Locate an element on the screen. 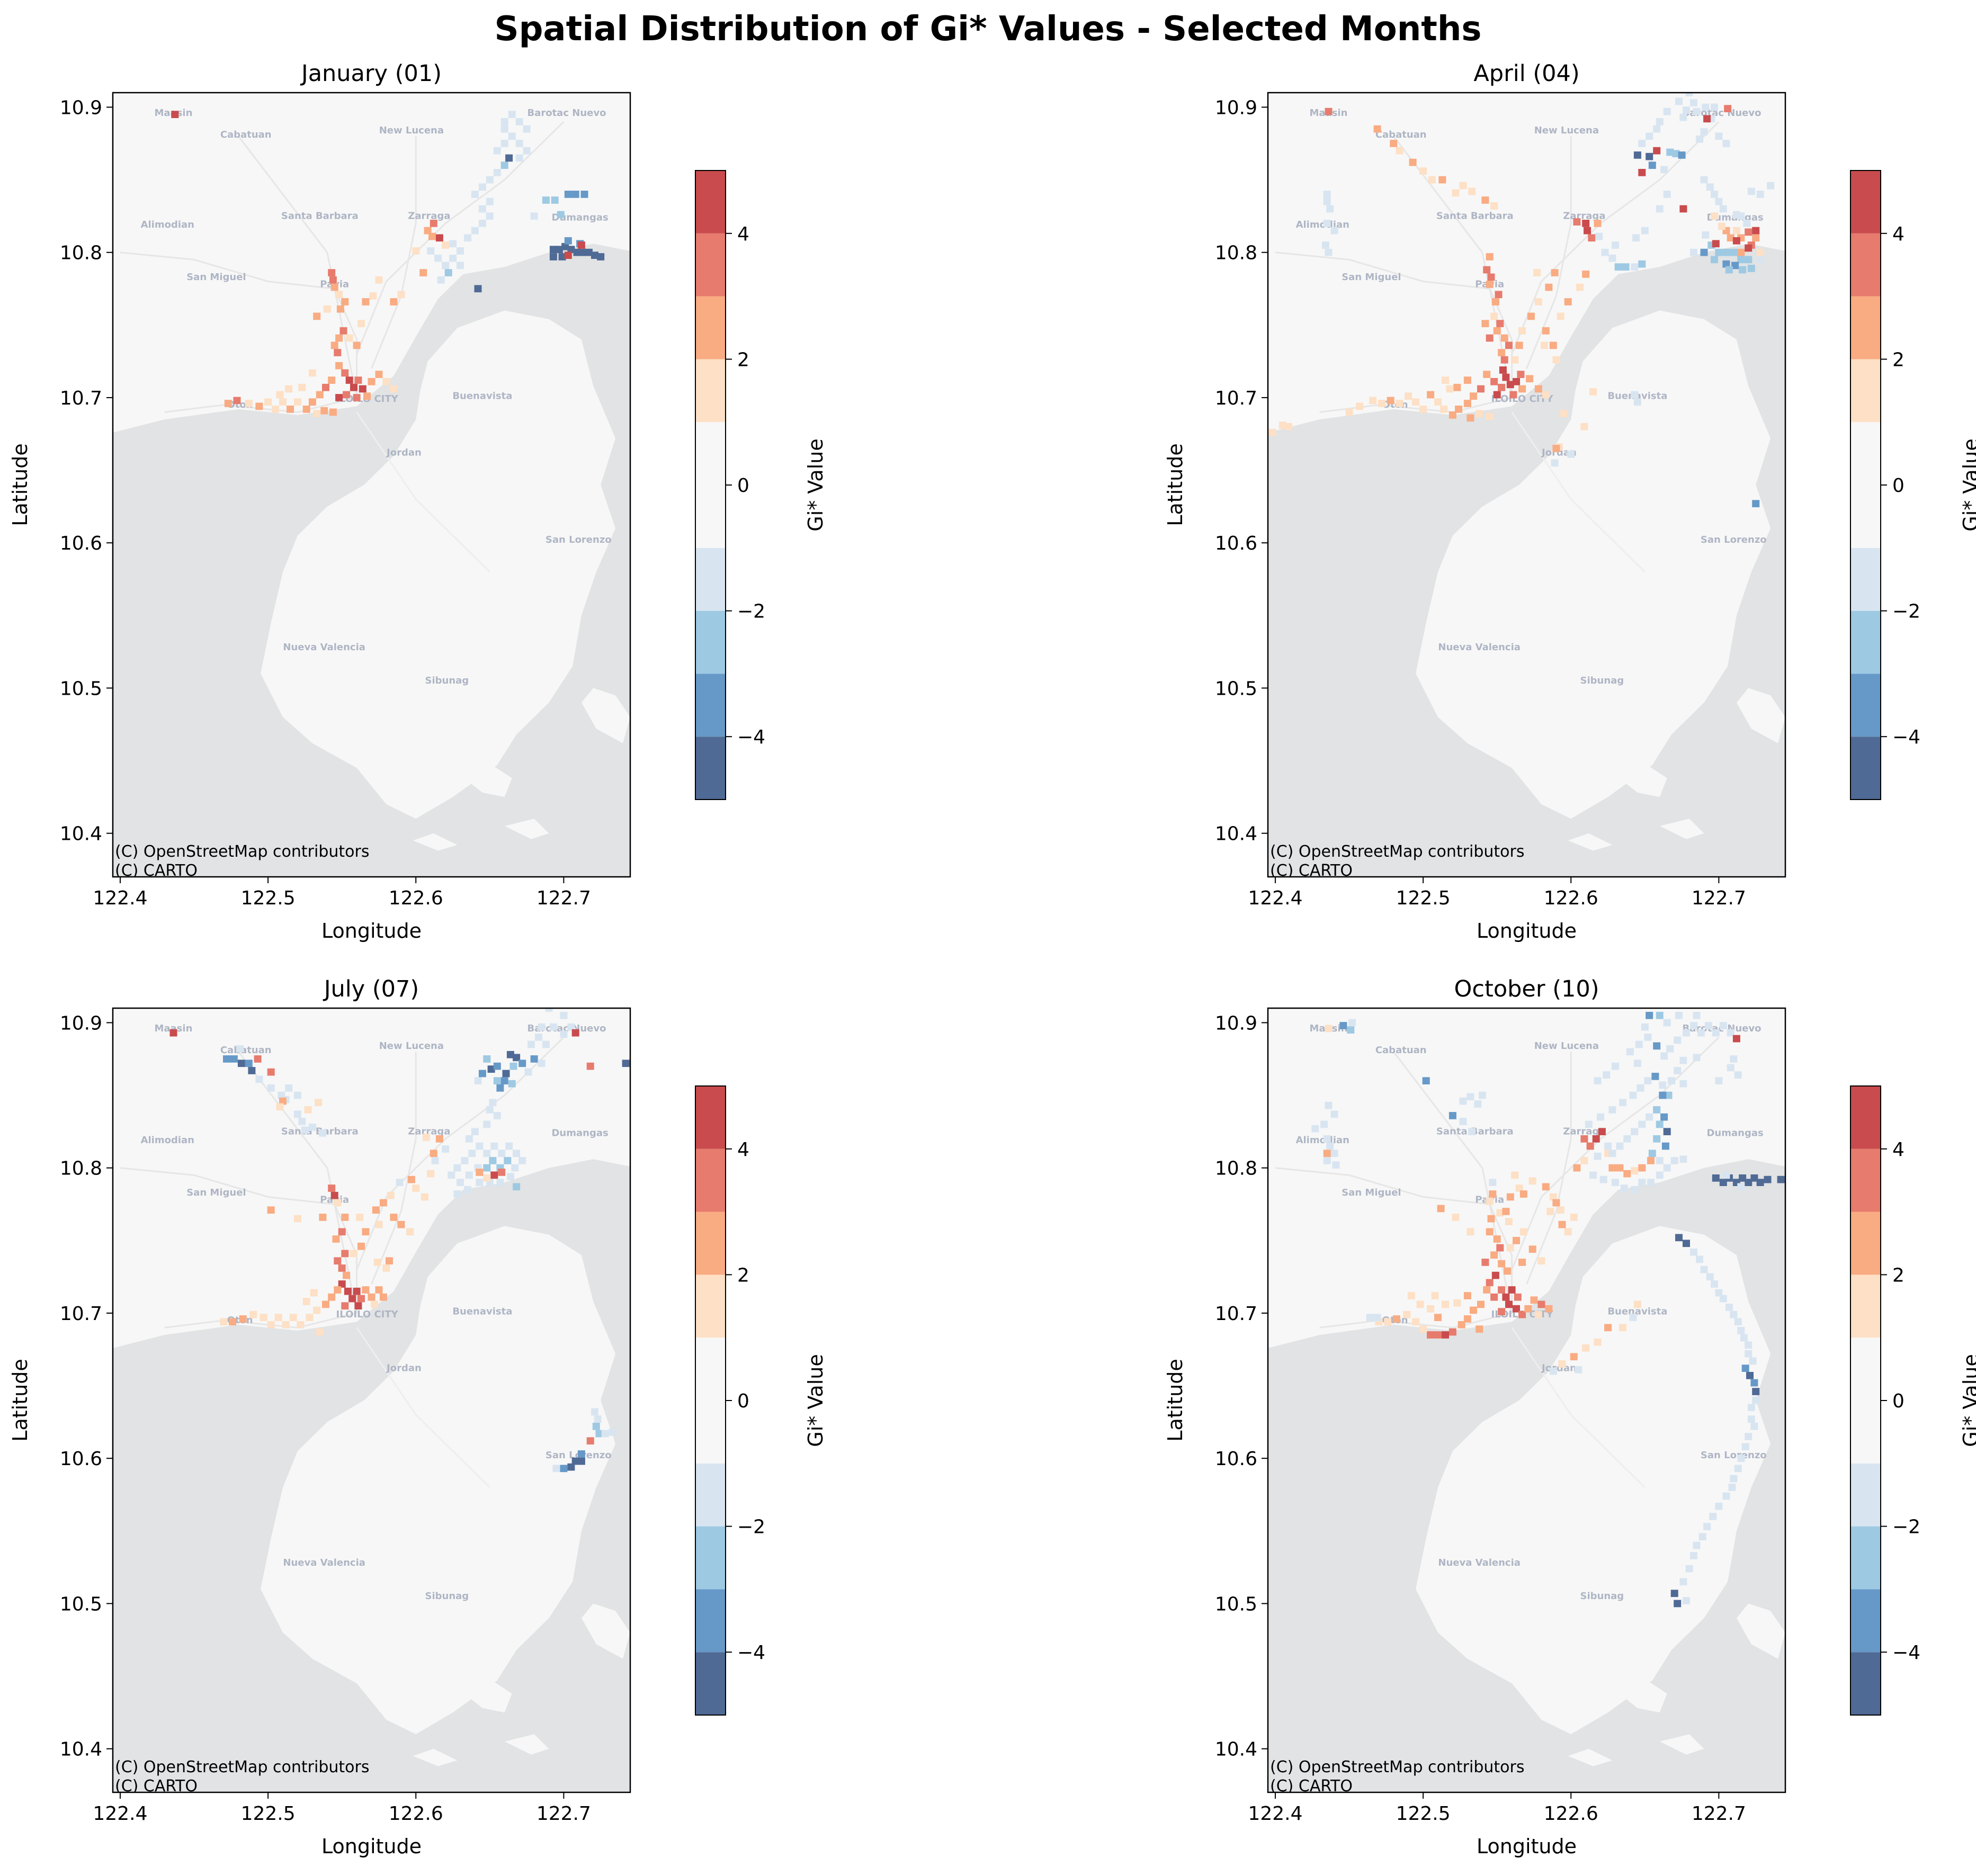  panel-title: July (07) is located at coordinates (371, 989).